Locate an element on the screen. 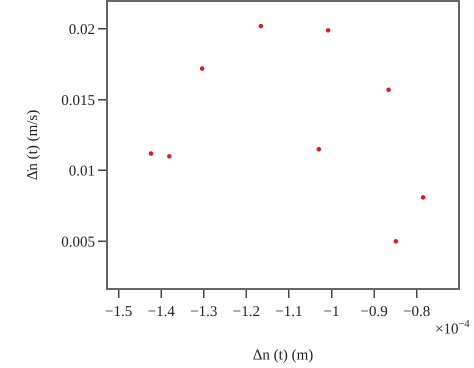 The height and width of the screenshot is (368, 474). y-tick-label: 0.01 is located at coordinates (81, 172).